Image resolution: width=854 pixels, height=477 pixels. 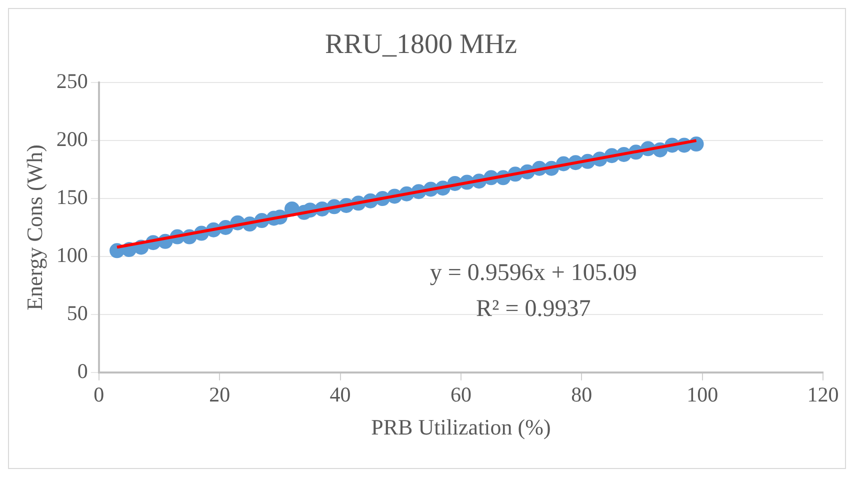 I want to click on y-tick-label: 50, so click(x=77, y=312).